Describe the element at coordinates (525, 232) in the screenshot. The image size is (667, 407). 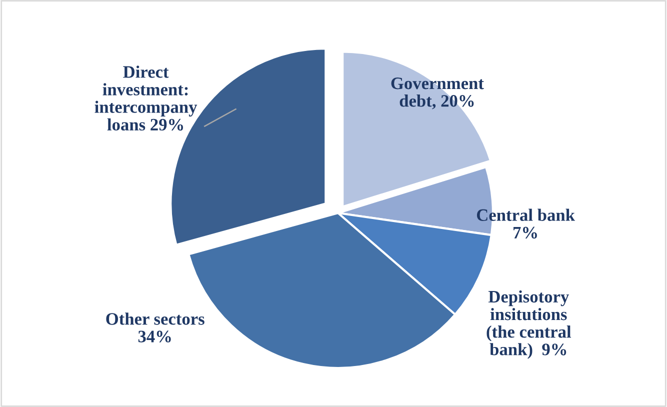
I see `data-label: 7%` at that location.